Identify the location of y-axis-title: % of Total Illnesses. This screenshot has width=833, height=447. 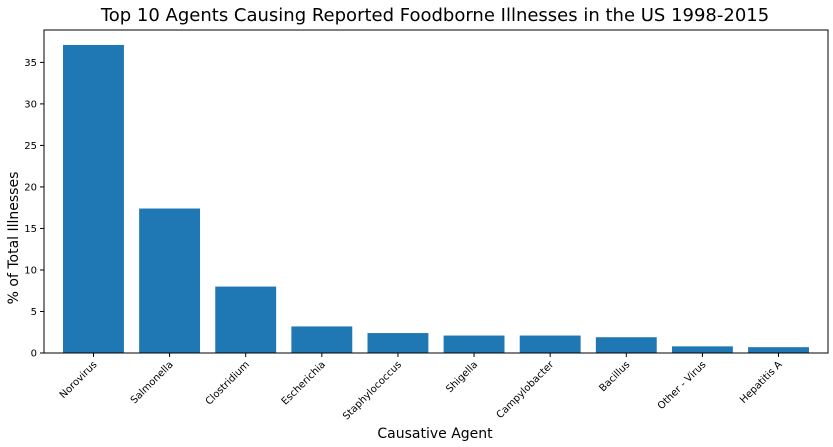
(14, 238).